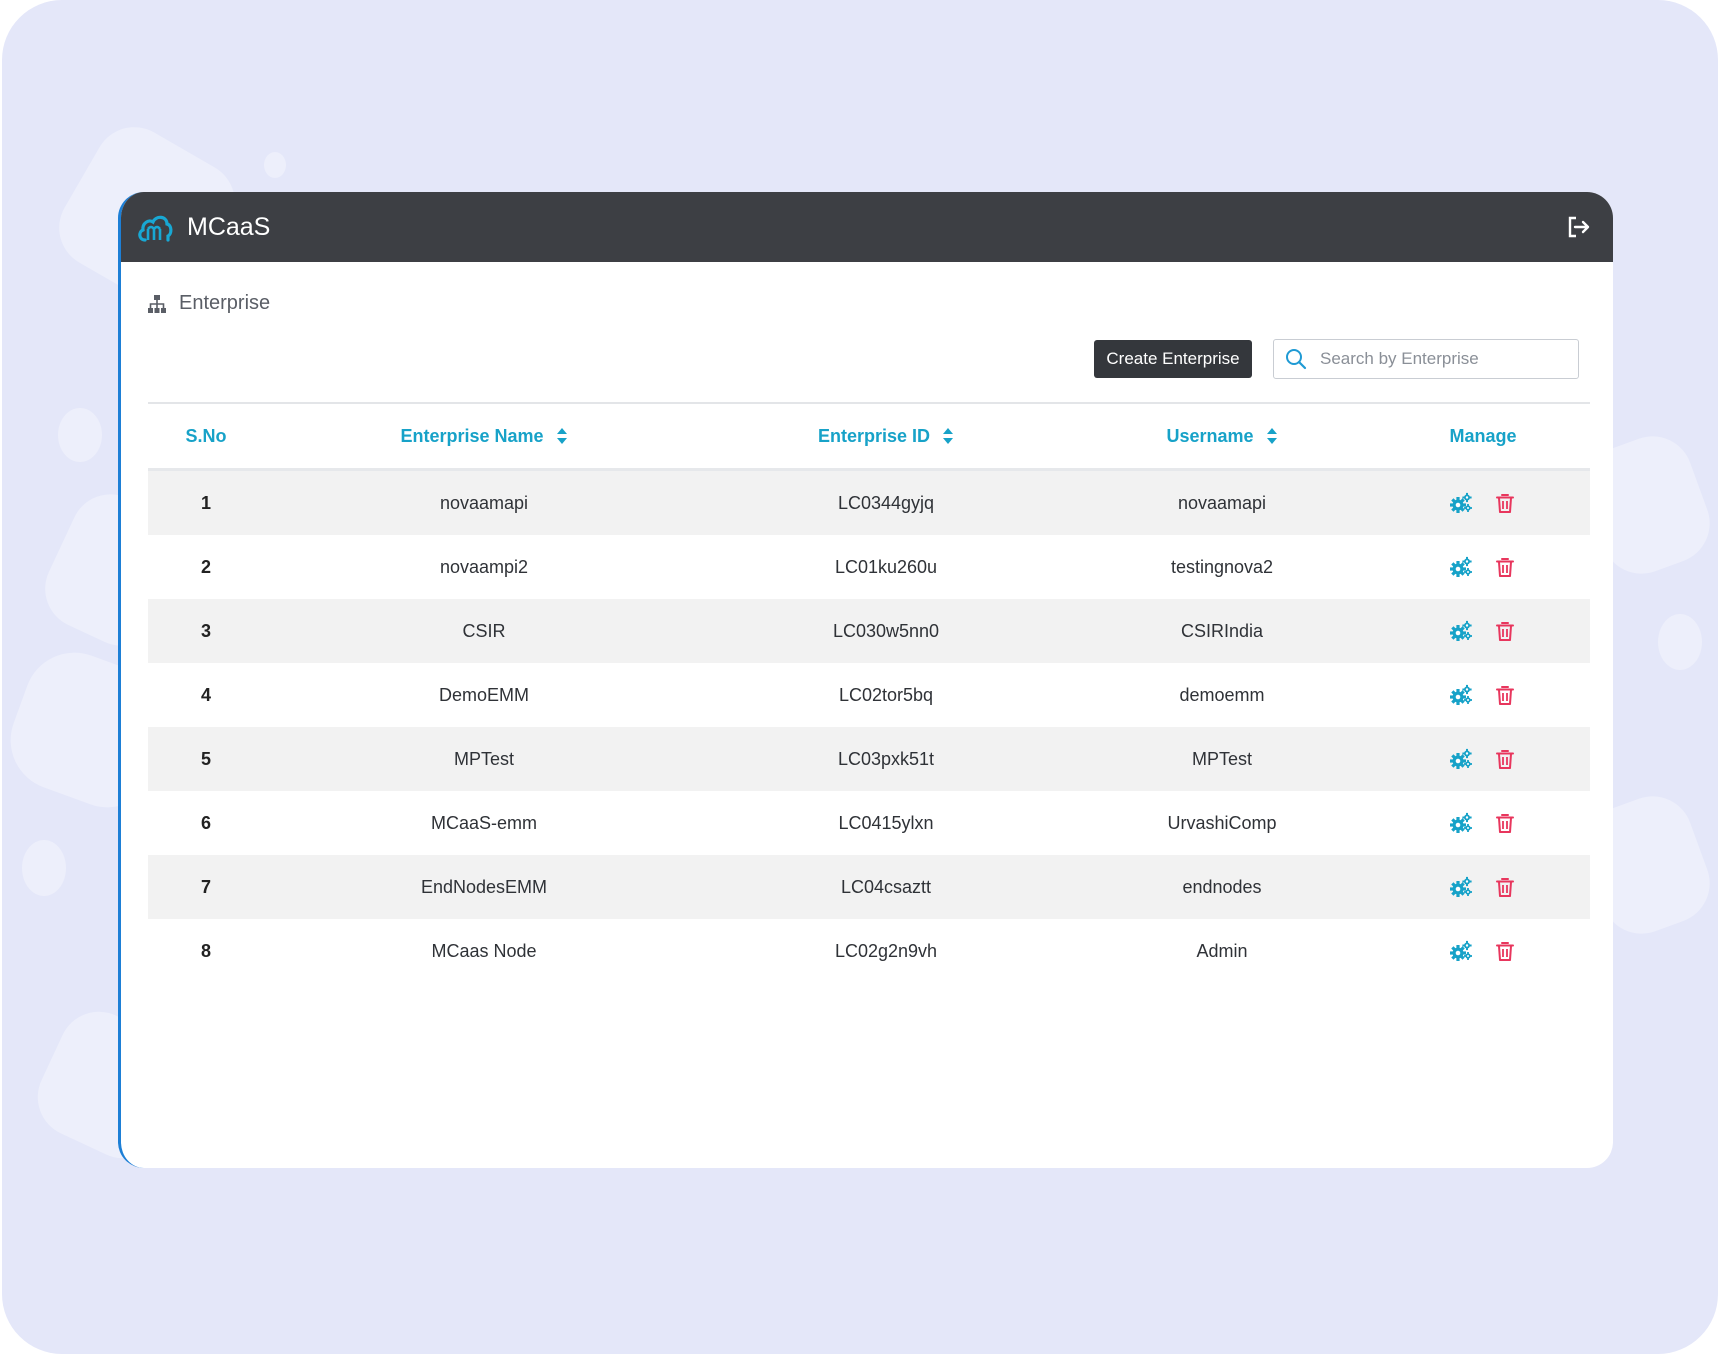 This screenshot has width=1720, height=1356. What do you see at coordinates (205, 630) in the screenshot?
I see `cell-sno: 3` at bounding box center [205, 630].